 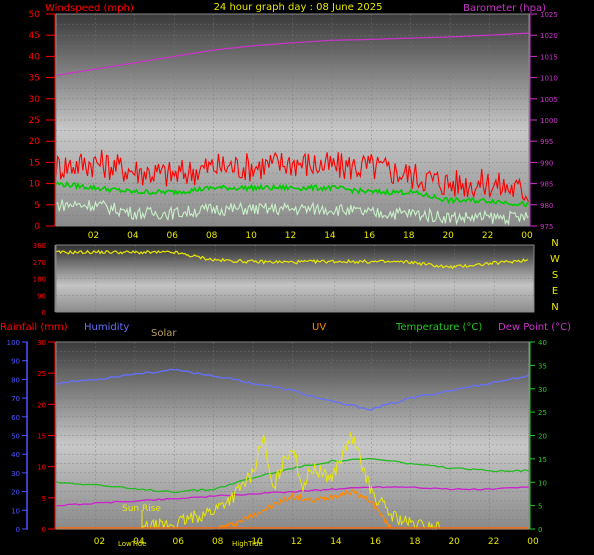 I want to click on temp-tick-label: 25, so click(x=542, y=413).